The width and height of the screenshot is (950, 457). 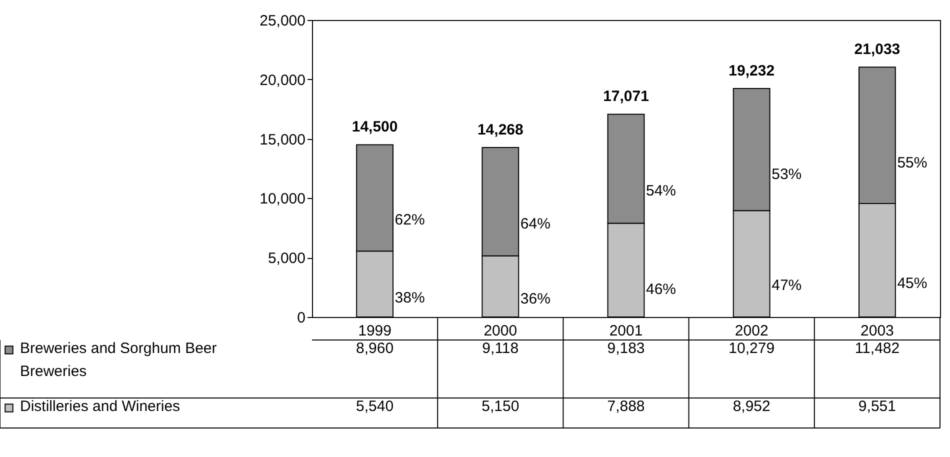 I want to click on data-label: 5,540, so click(x=375, y=406).